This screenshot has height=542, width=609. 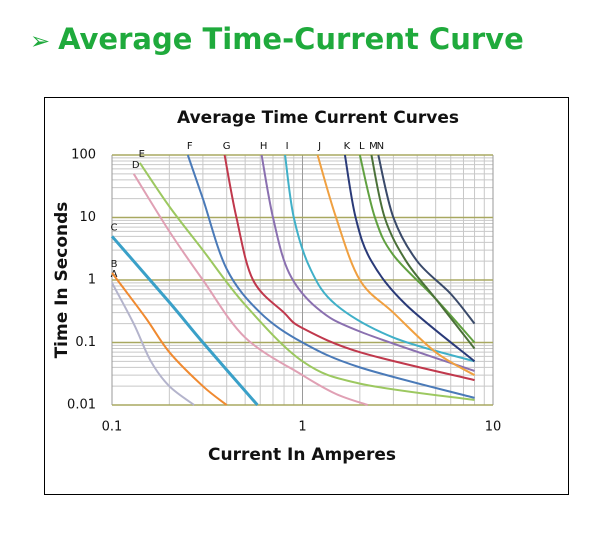 I want to click on y-axis-label: Time In Seconds, so click(x=62, y=280).